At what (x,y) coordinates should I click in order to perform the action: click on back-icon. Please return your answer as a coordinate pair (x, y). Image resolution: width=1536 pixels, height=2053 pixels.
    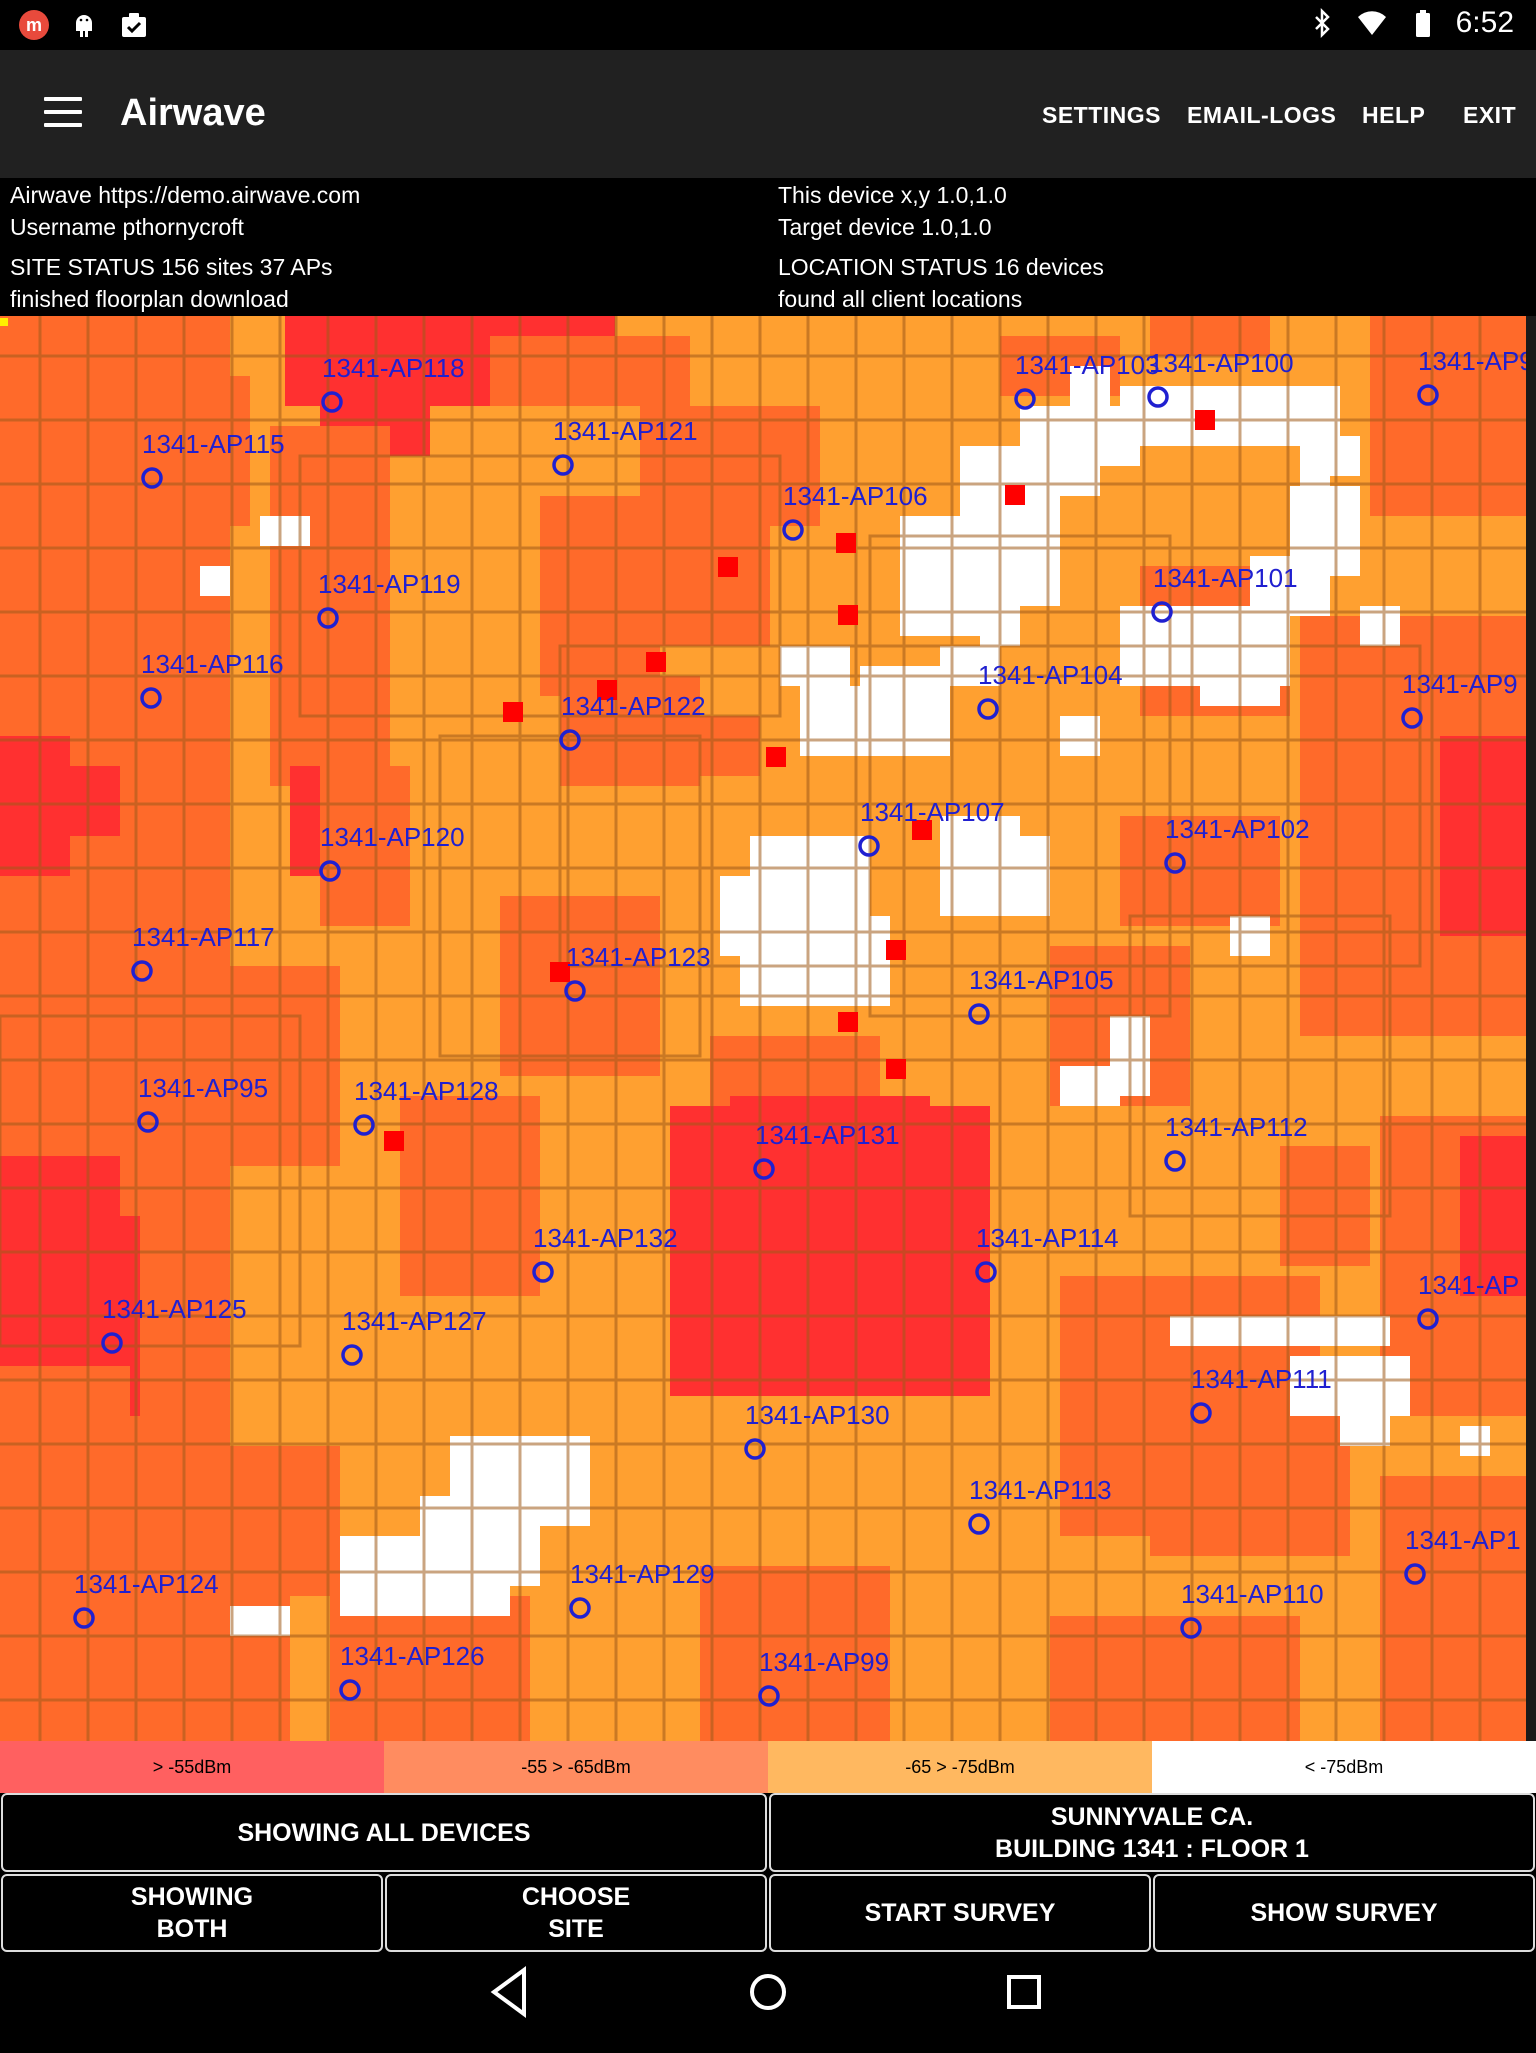
    Looking at the image, I should click on (508, 1992).